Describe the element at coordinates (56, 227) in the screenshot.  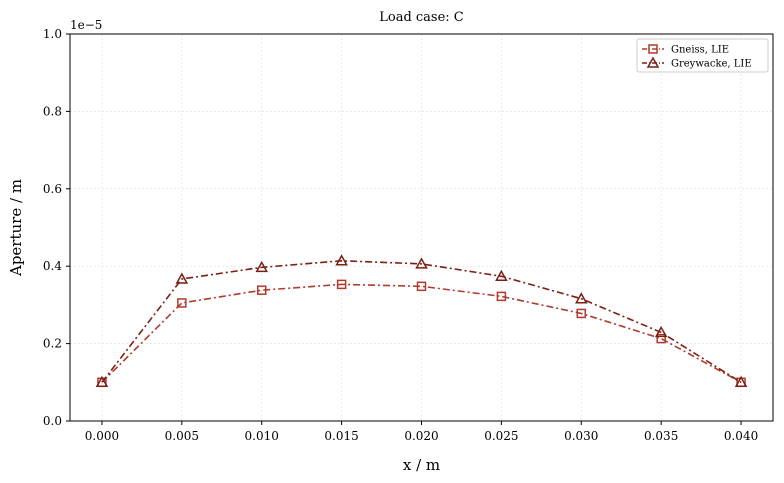
I see `y-axis: 0.0 0.2 0.4 0.6 0.8 1.0` at that location.